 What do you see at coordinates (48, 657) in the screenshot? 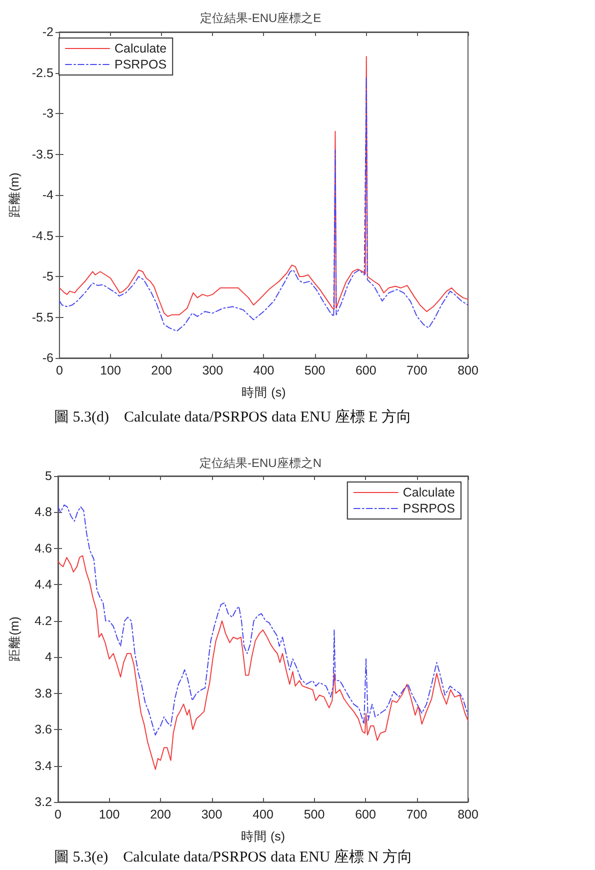
I see `y-tick-label: 4` at bounding box center [48, 657].